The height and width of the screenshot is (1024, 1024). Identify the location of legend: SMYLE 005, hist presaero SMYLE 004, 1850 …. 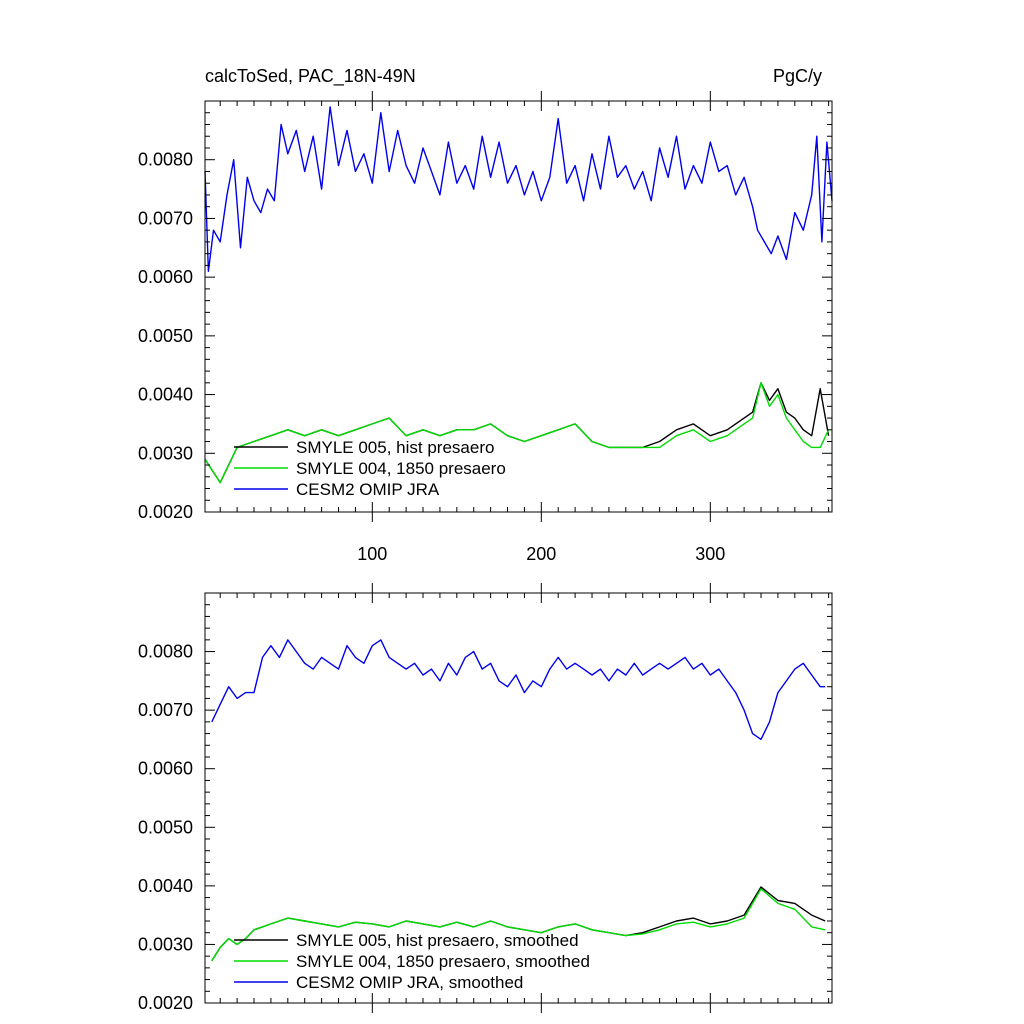
(370, 468).